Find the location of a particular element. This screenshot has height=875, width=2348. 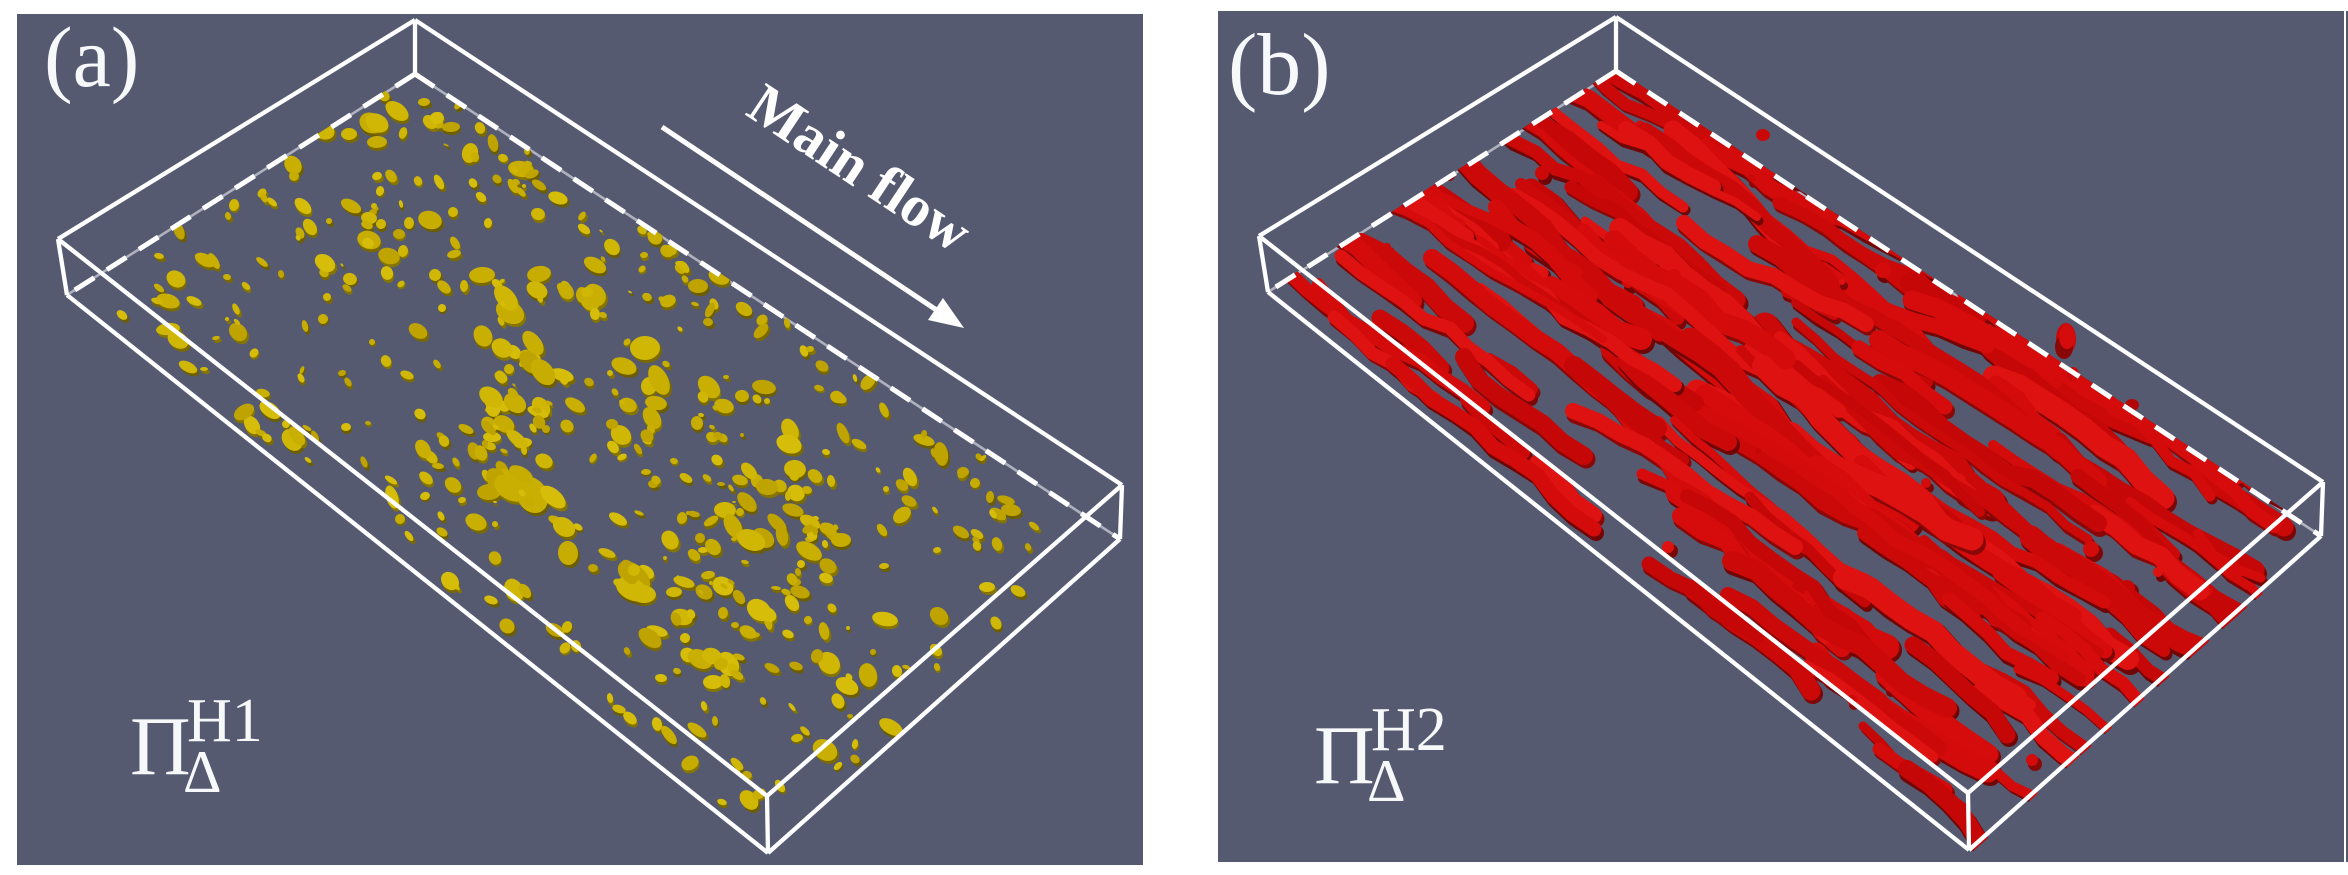

svg-text: (b) is located at coordinates (1279, 65).